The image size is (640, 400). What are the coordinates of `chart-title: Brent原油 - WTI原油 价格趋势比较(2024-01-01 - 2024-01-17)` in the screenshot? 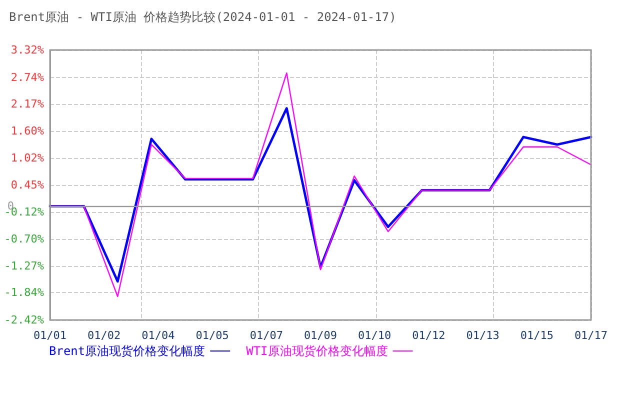 It's located at (202, 17).